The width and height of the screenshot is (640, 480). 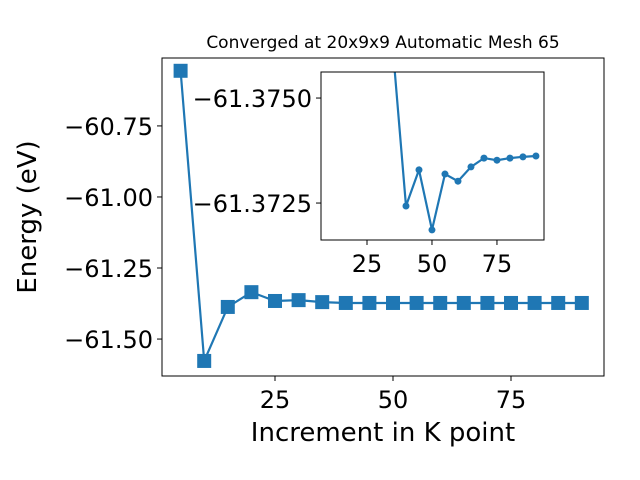 I want to click on plot-area, so click(x=466, y=153).